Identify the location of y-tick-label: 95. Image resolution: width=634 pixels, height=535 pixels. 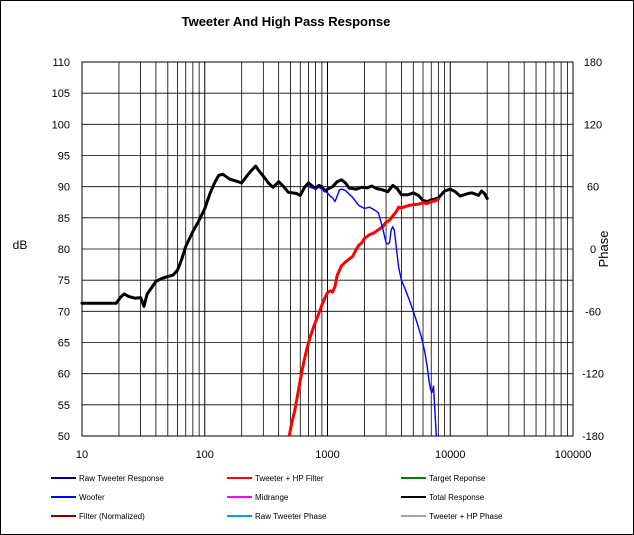
(64, 157).